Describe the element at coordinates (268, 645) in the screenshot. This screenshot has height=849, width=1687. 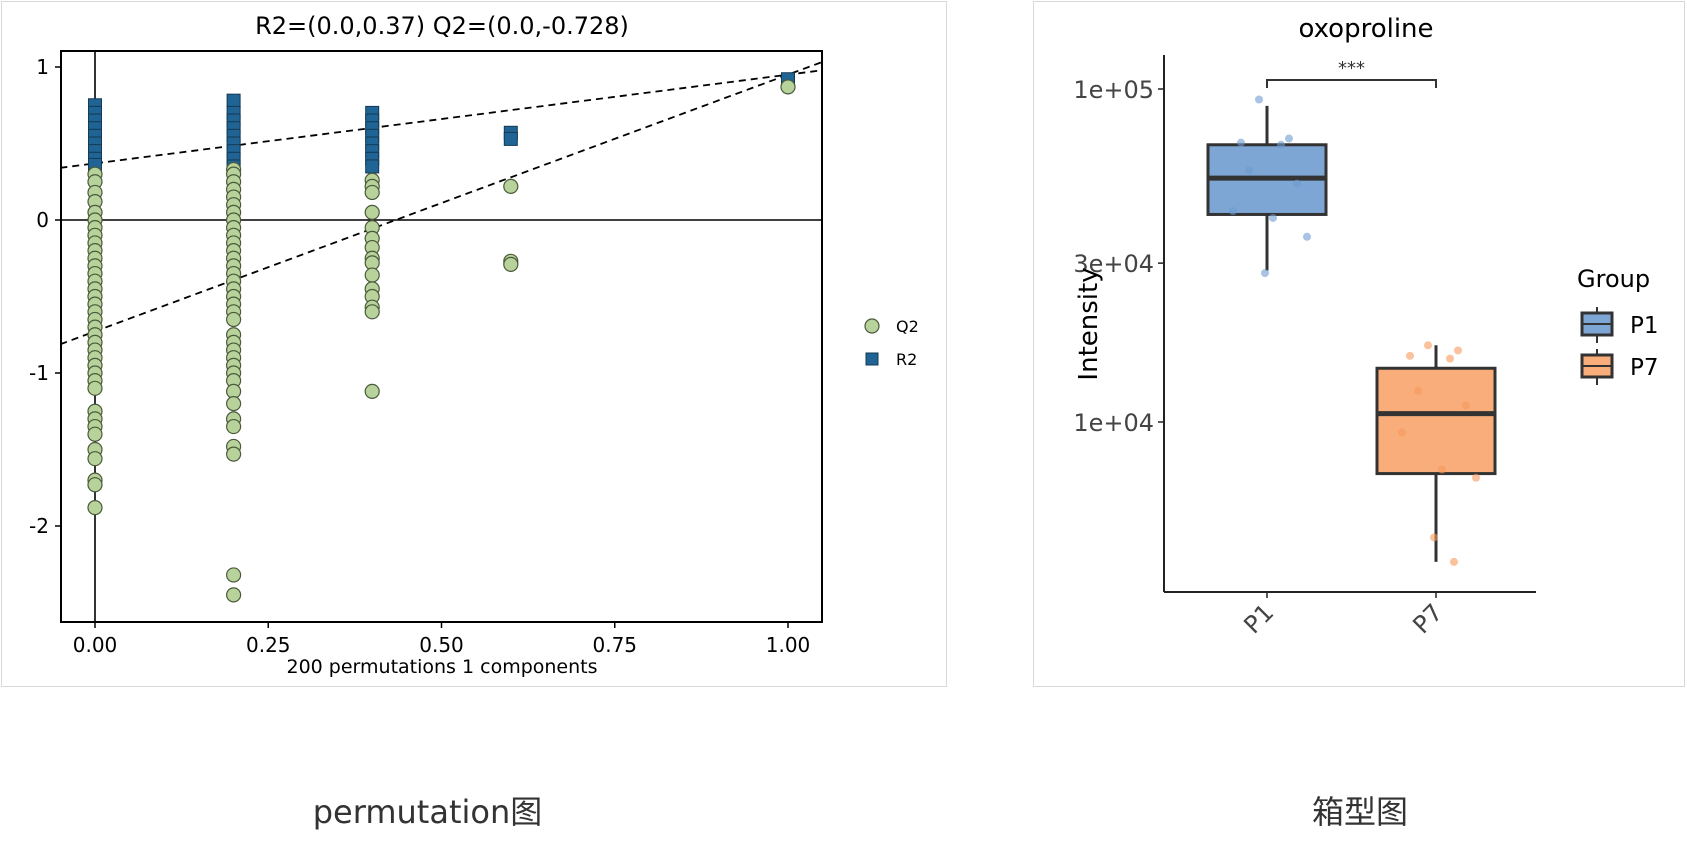
I see `x-tick-label: 0.25` at that location.